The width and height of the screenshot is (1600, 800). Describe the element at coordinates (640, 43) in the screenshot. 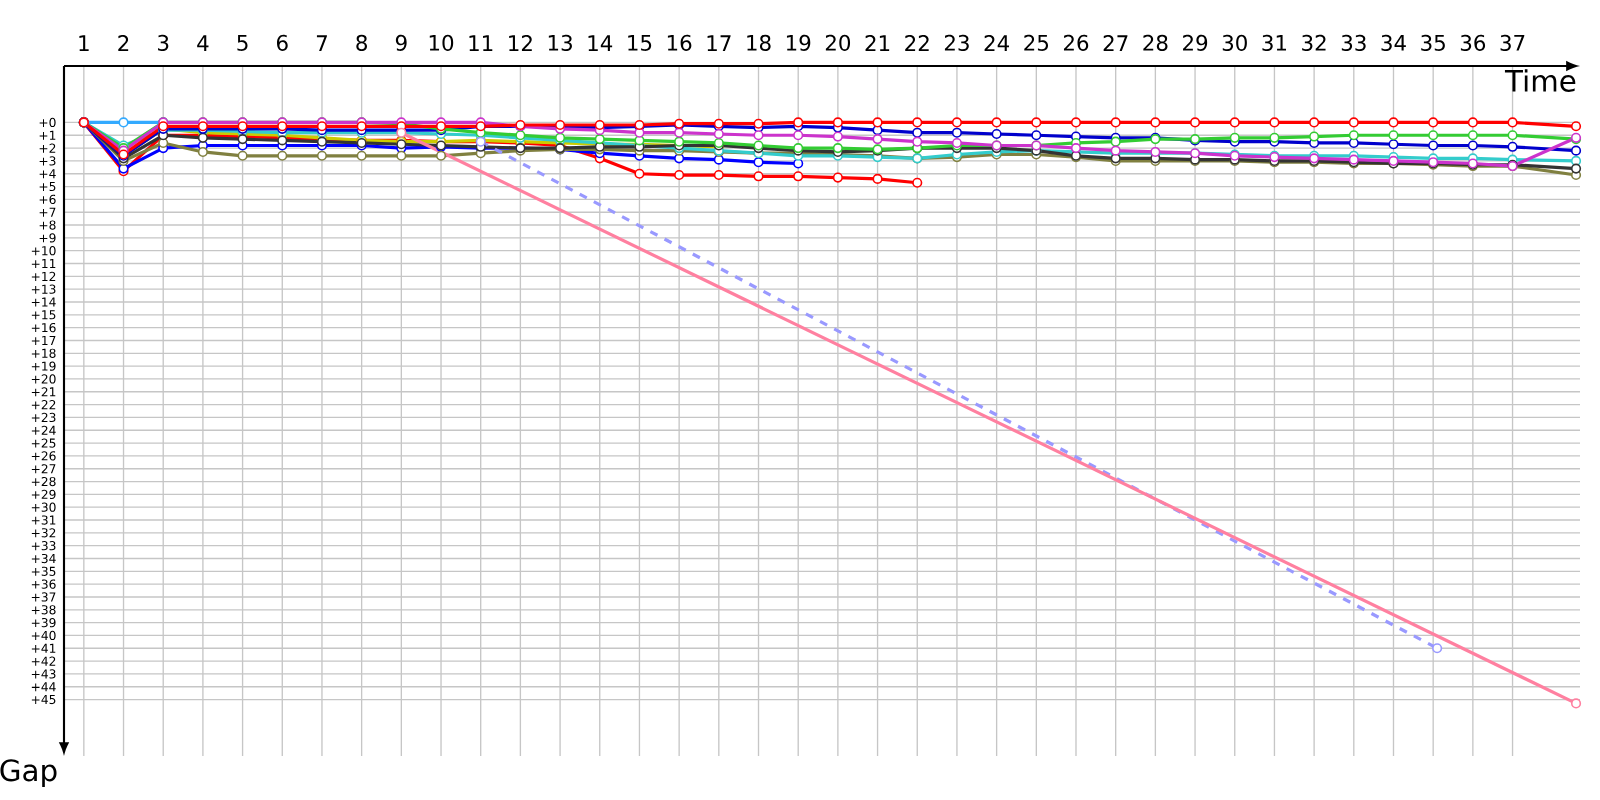

I see `x-tick-label: 15` at that location.